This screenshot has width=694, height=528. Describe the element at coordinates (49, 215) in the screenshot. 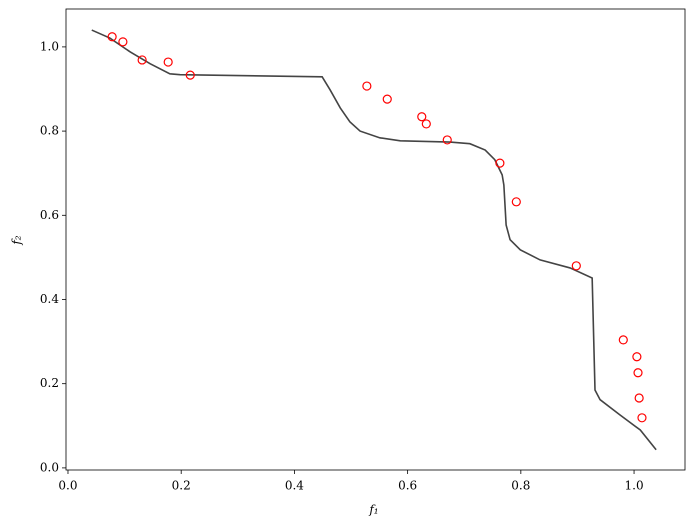

I see `y-tick-label: 0.6` at that location.